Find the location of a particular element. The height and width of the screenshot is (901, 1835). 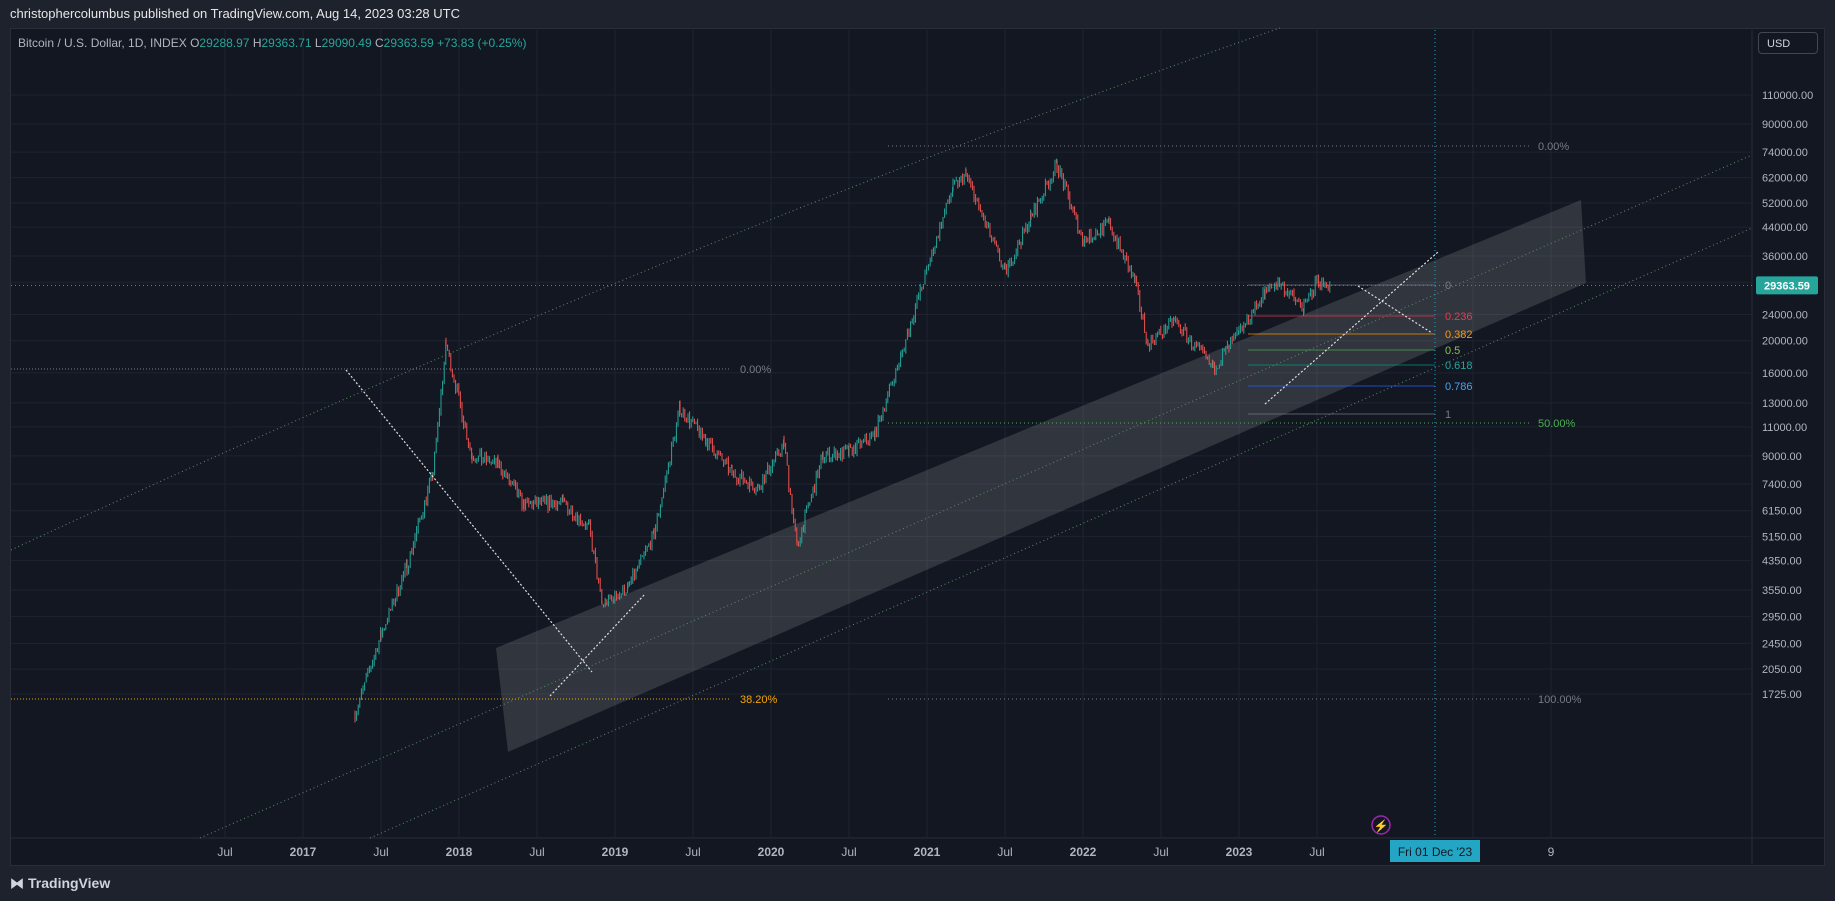

price-tick-label: 1725.00 is located at coordinates (1782, 695).